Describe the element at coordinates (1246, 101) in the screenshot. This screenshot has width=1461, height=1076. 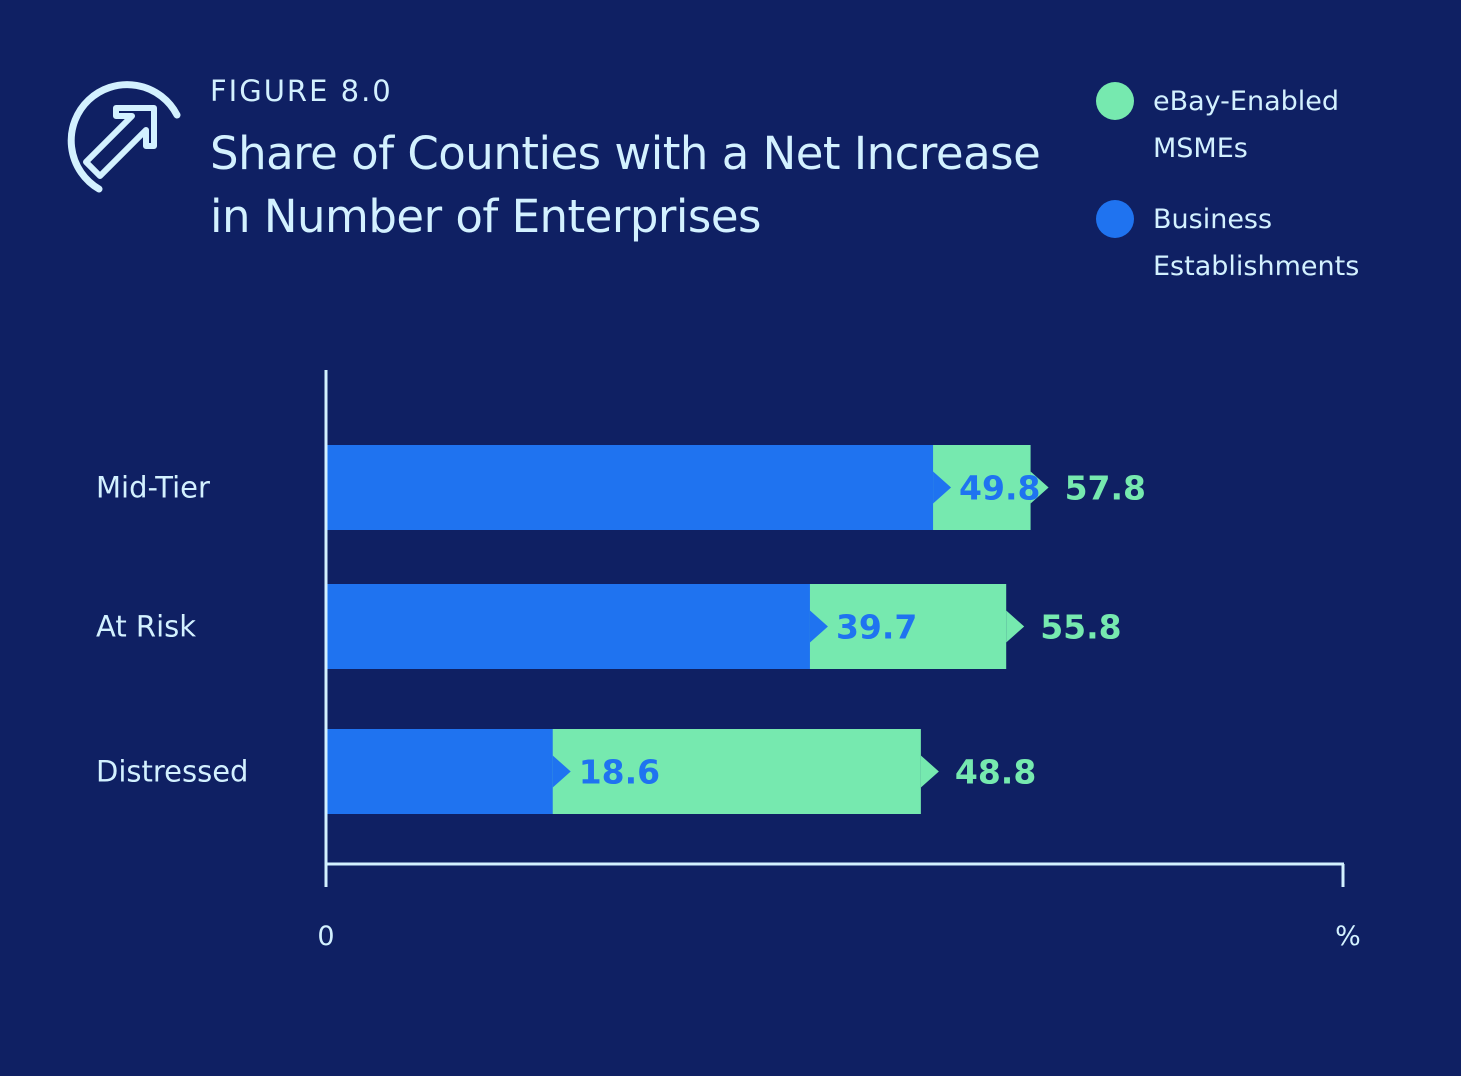
I see `legend-label-ebay-line-1: eBay-Enabled` at that location.